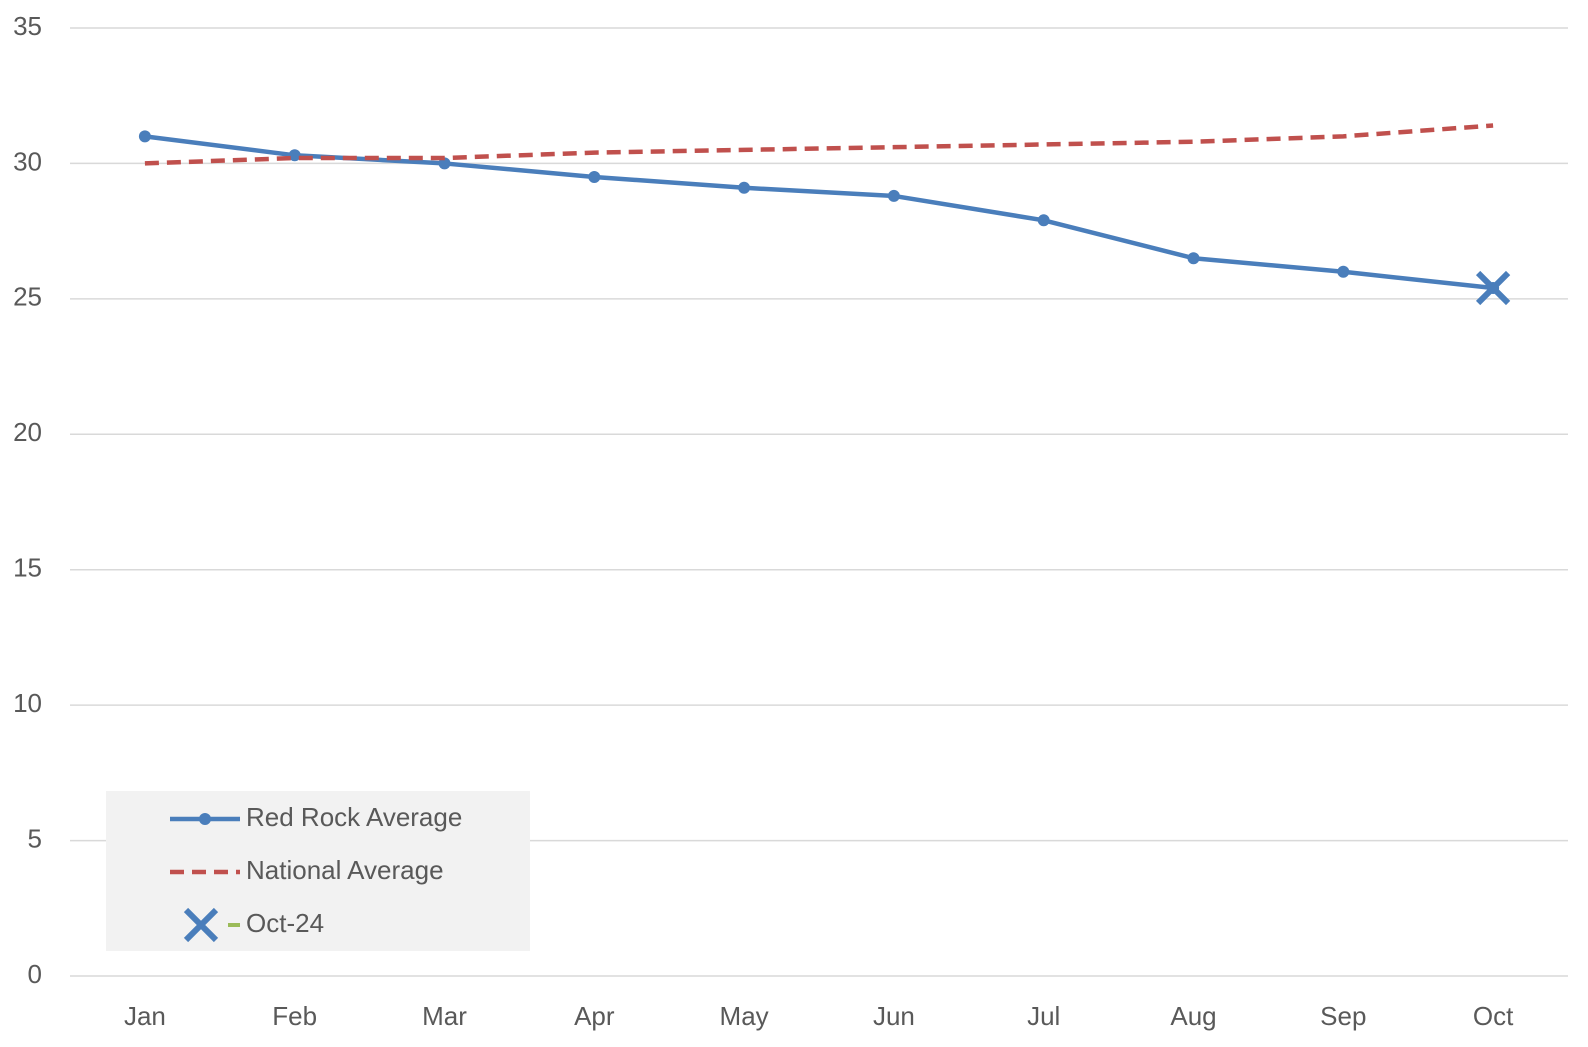 The image size is (1588, 1047). What do you see at coordinates (27, 703) in the screenshot?
I see `y-tick-label: 10` at bounding box center [27, 703].